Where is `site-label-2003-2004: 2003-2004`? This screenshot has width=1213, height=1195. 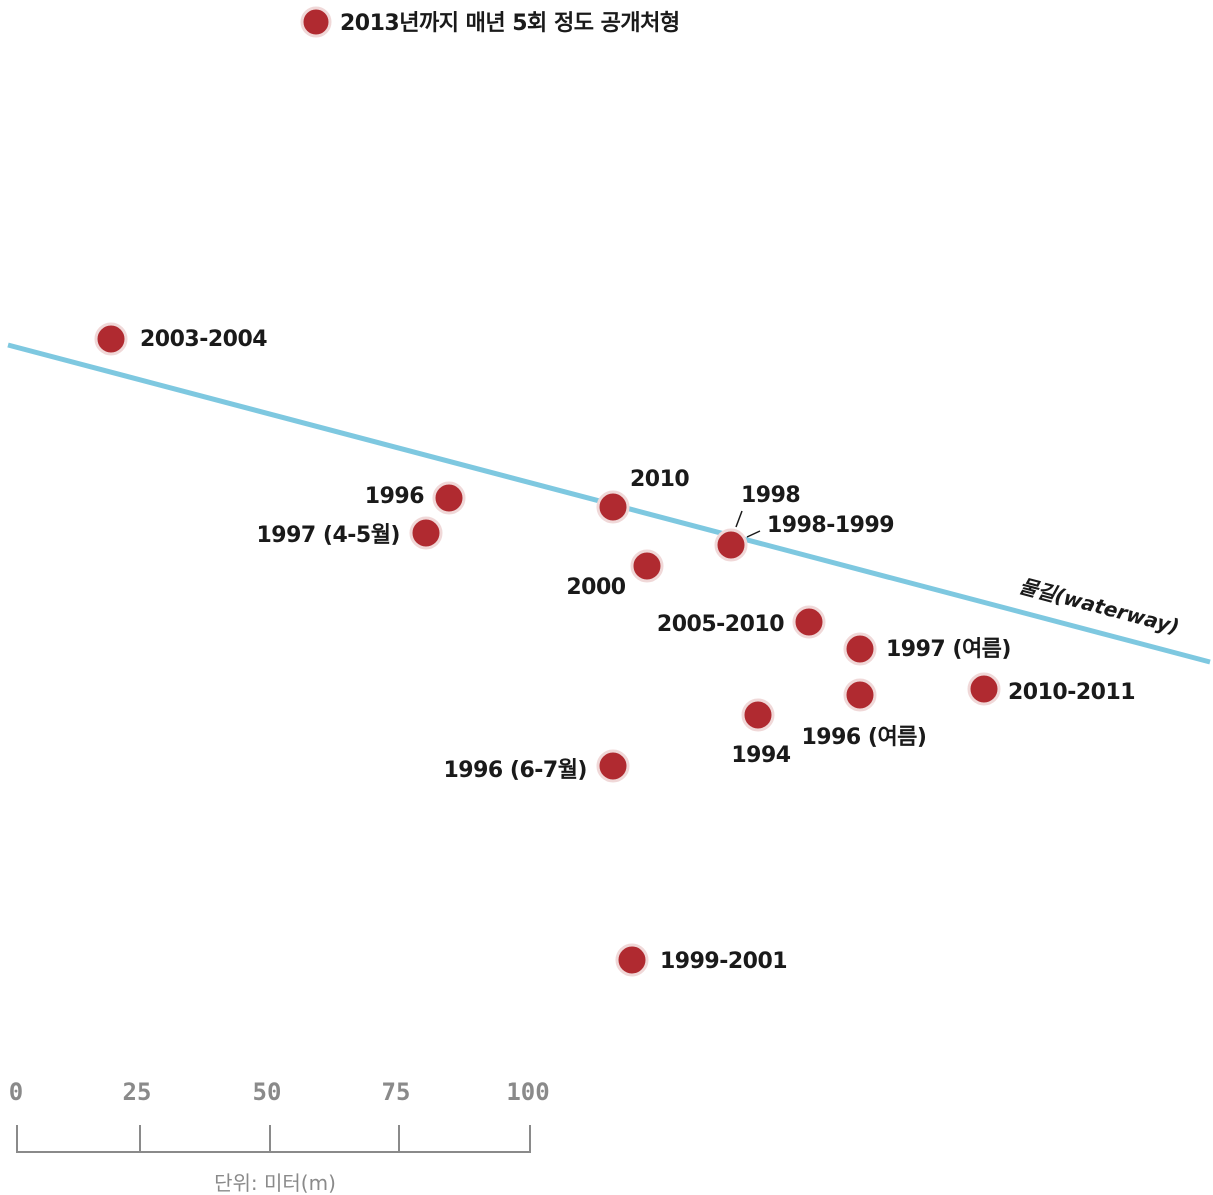 site-label-2003-2004: 2003-2004 is located at coordinates (203, 339).